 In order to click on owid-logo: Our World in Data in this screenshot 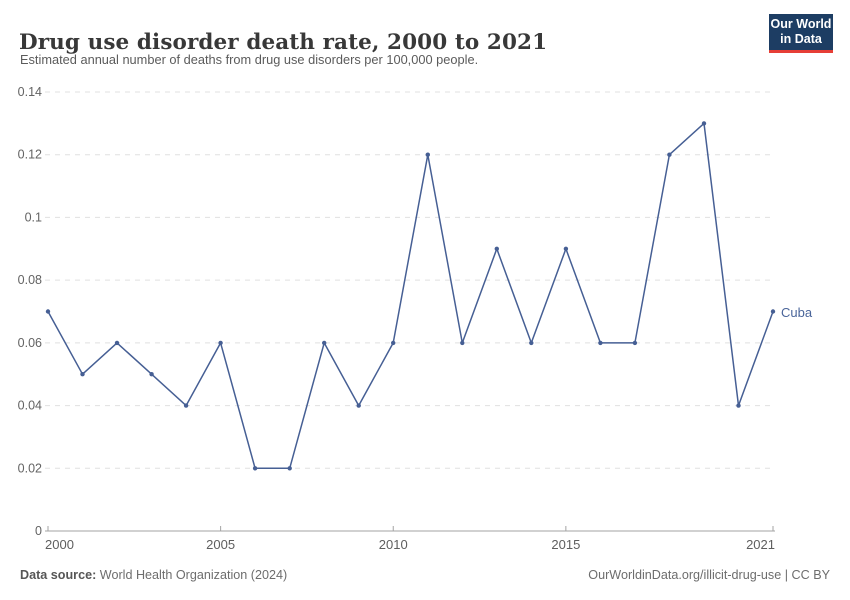, I will do `click(801, 33)`.